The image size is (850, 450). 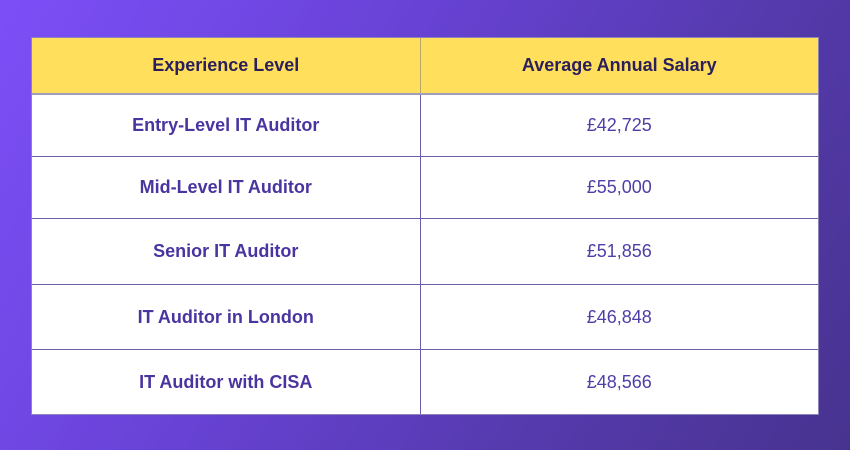 I want to click on table-header: Experience Level Average Annual Salary, so click(x=425, y=66).